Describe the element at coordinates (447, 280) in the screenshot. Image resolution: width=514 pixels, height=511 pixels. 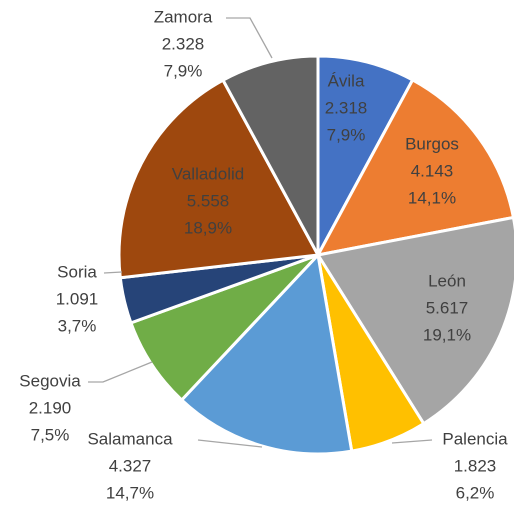
I see `slice-label: León` at that location.